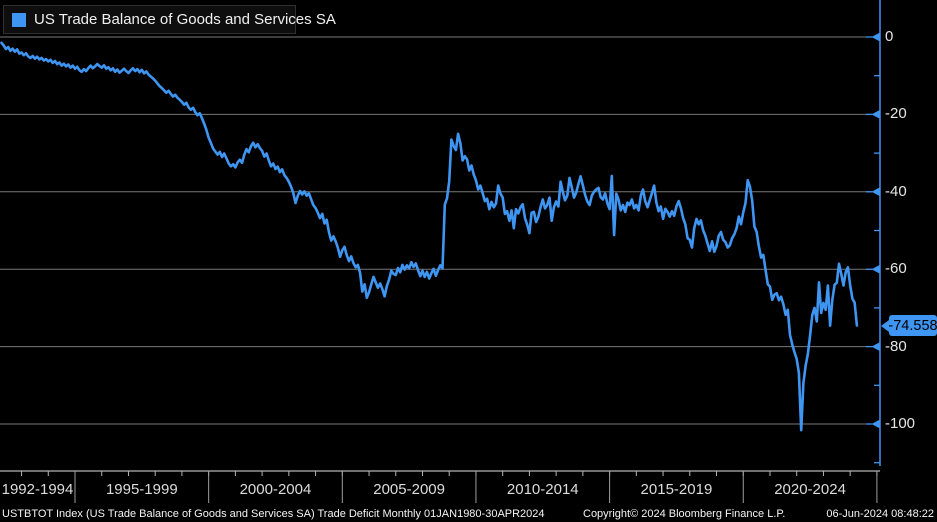 The image size is (937, 522). What do you see at coordinates (896, 114) in the screenshot?
I see `y-tick-label: -20` at bounding box center [896, 114].